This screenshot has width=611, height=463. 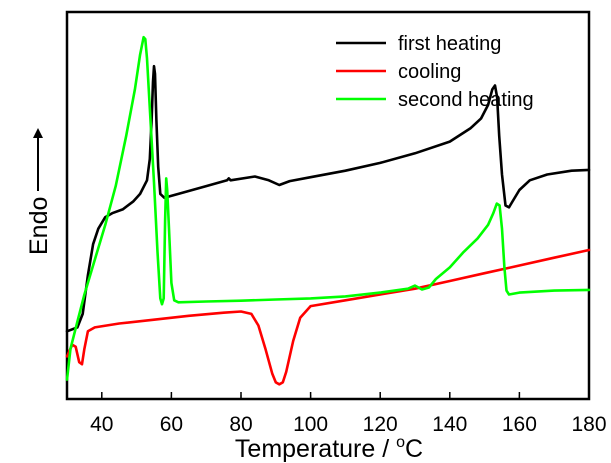 What do you see at coordinates (348, 414) in the screenshot?
I see `x-ticks: 40 60 80 100 120 140 160 180` at bounding box center [348, 414].